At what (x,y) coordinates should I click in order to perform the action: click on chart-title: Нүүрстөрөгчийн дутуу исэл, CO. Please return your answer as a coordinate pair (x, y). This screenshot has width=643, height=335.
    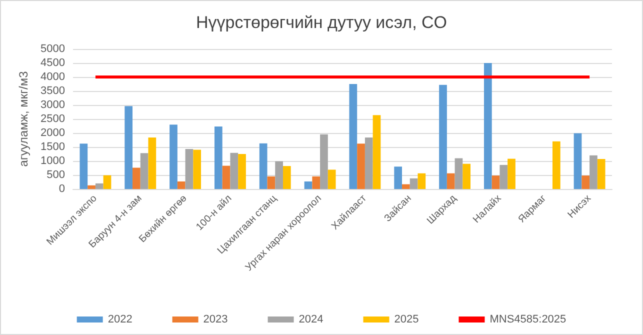
    Looking at the image, I should click on (322, 22).